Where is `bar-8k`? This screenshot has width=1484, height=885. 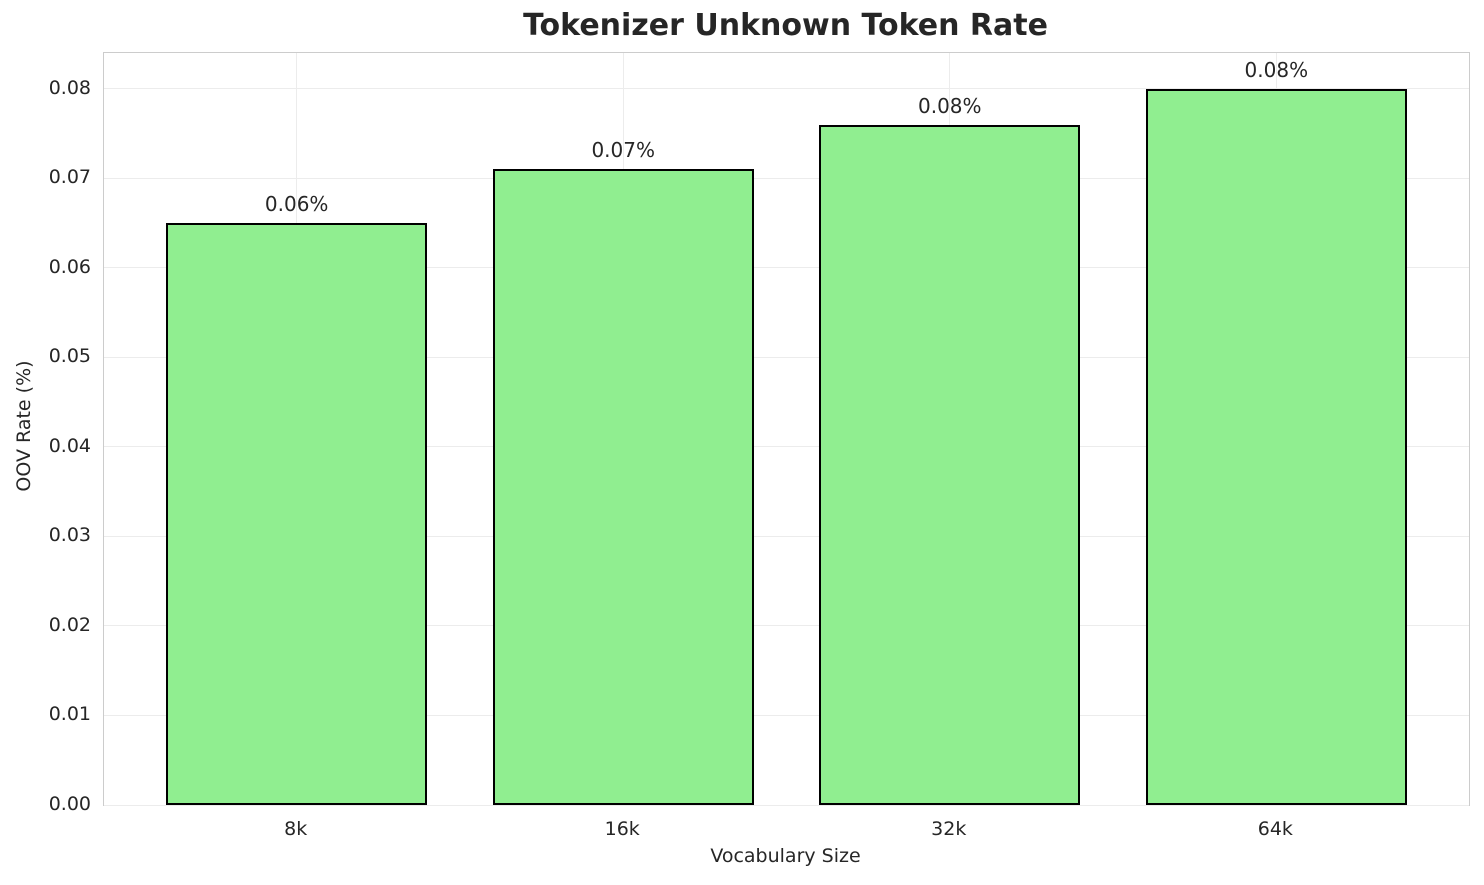
bar-8k is located at coordinates (297, 514).